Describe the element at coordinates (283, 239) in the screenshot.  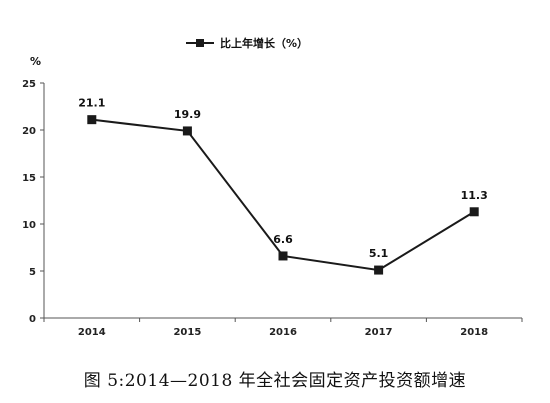
I see `data-label: 6.6` at that location.